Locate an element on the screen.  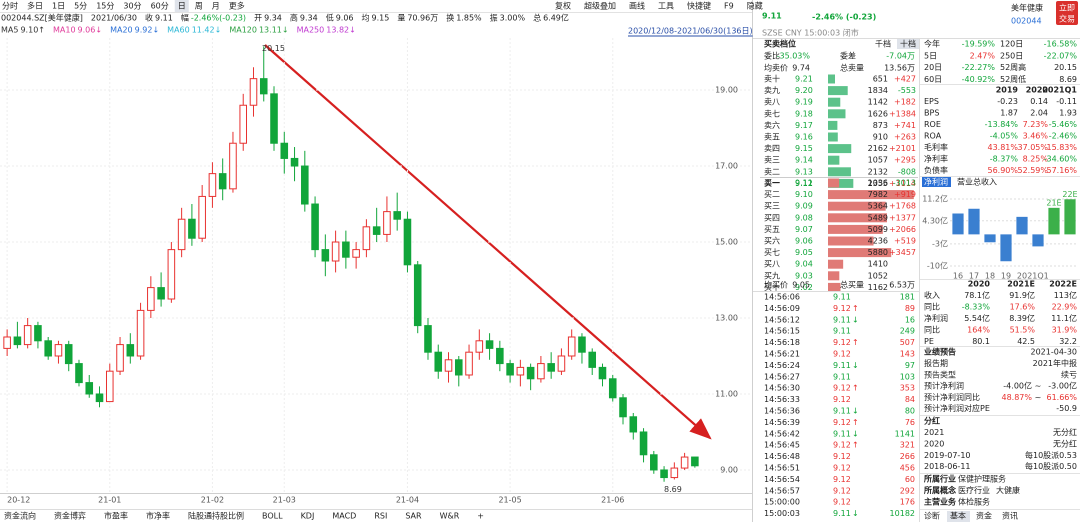
indicator-tab: BOLL is located at coordinates (272, 516).